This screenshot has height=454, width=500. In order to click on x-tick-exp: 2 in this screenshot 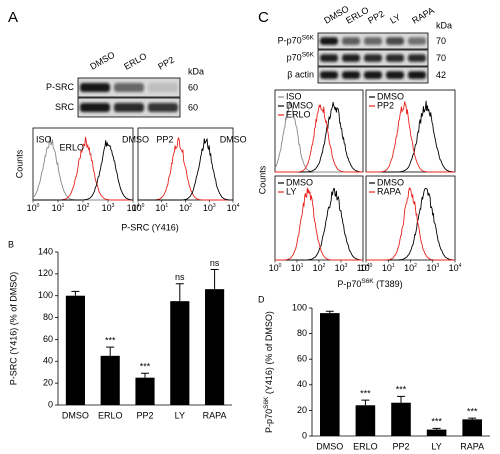, I will do `click(190, 206)`.